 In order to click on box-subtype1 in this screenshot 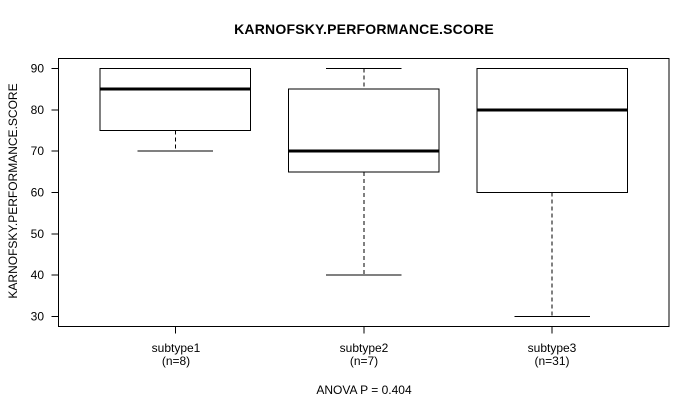, I will do `click(175, 99)`.